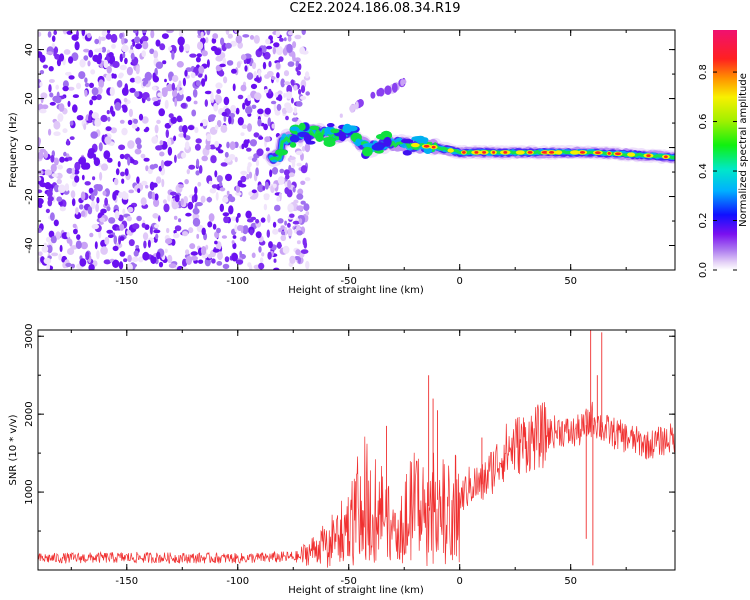  I want to click on y-tick-label: 3000, so click(29, 336).